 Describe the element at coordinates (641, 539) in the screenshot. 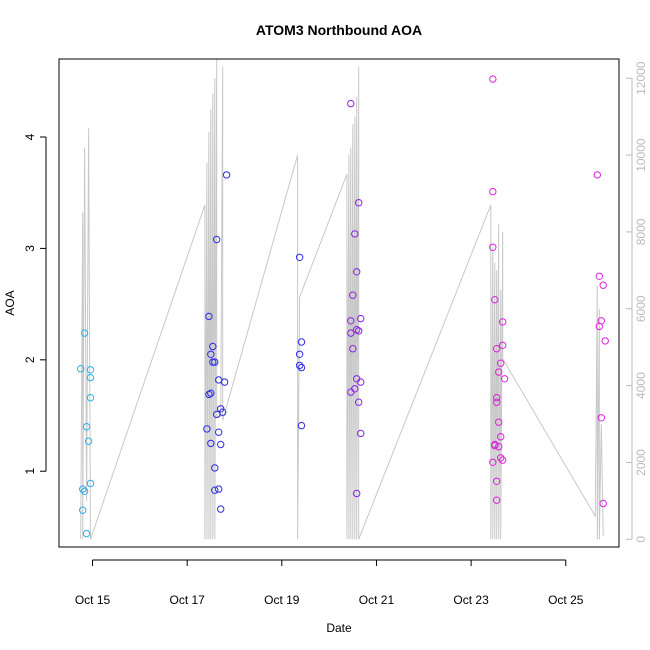

I see `y2-tick-label: 0` at that location.